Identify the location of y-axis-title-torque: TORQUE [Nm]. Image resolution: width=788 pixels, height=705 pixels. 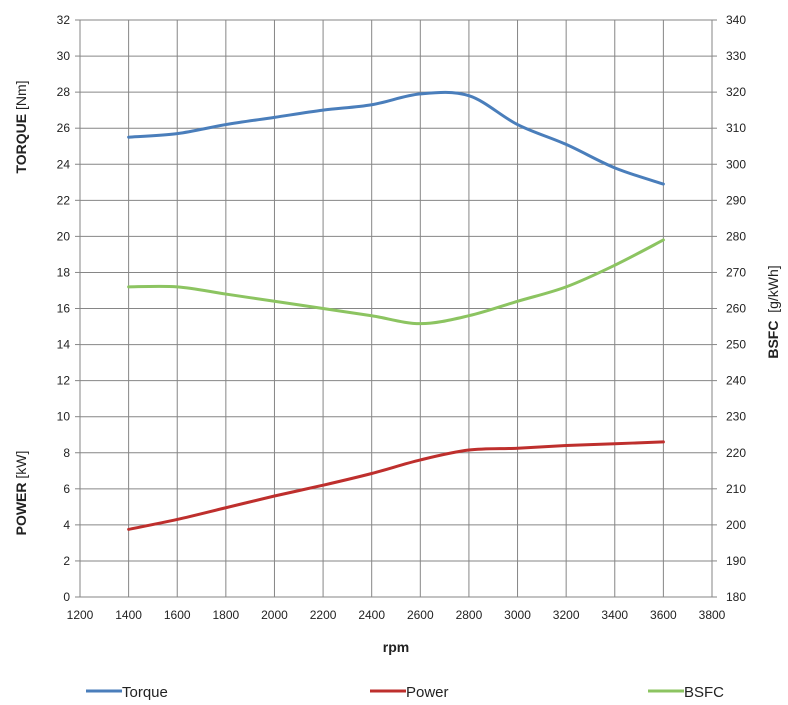
(21, 126).